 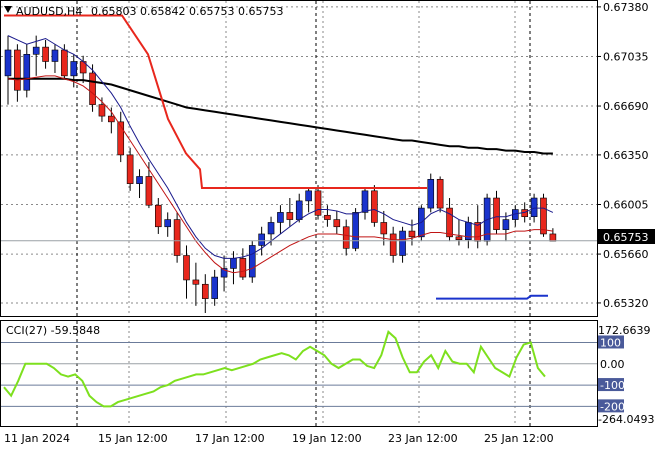 What do you see at coordinates (8, 9) in the screenshot?
I see `collapse-triangle-icon` at bounding box center [8, 9].